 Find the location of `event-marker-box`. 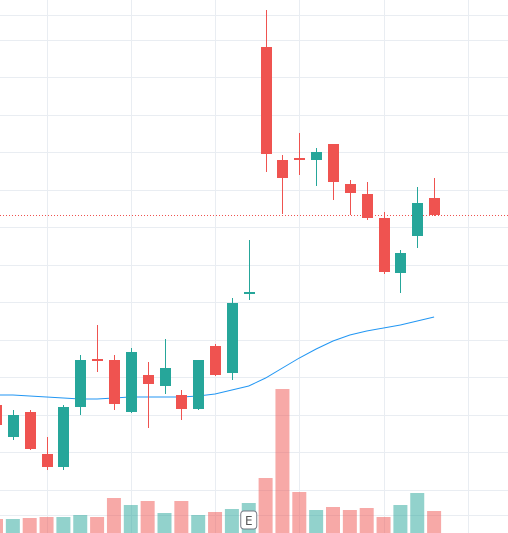

event-marker-box is located at coordinates (249, 520).